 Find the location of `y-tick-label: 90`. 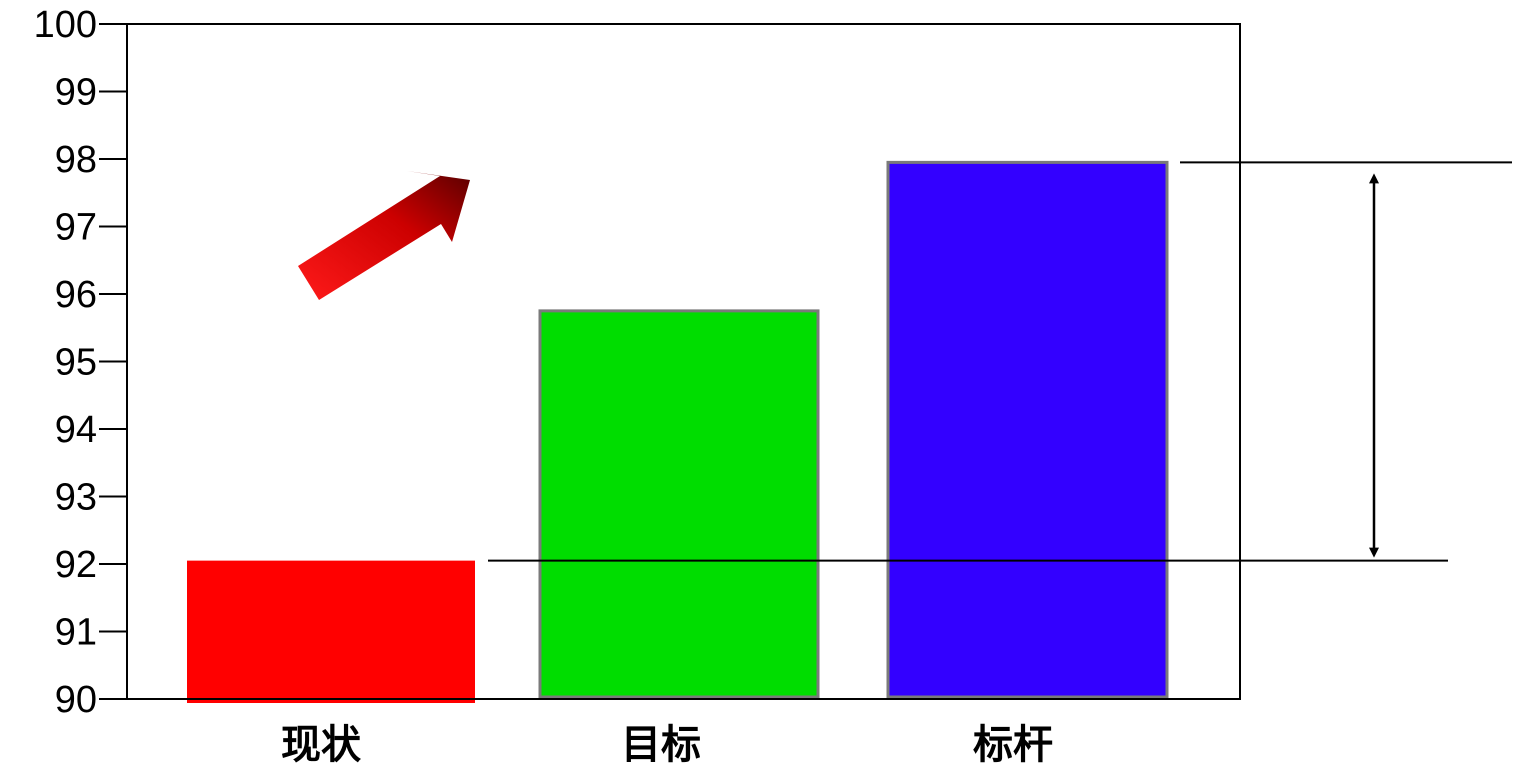

y-tick-label: 90 is located at coordinates (76, 700).